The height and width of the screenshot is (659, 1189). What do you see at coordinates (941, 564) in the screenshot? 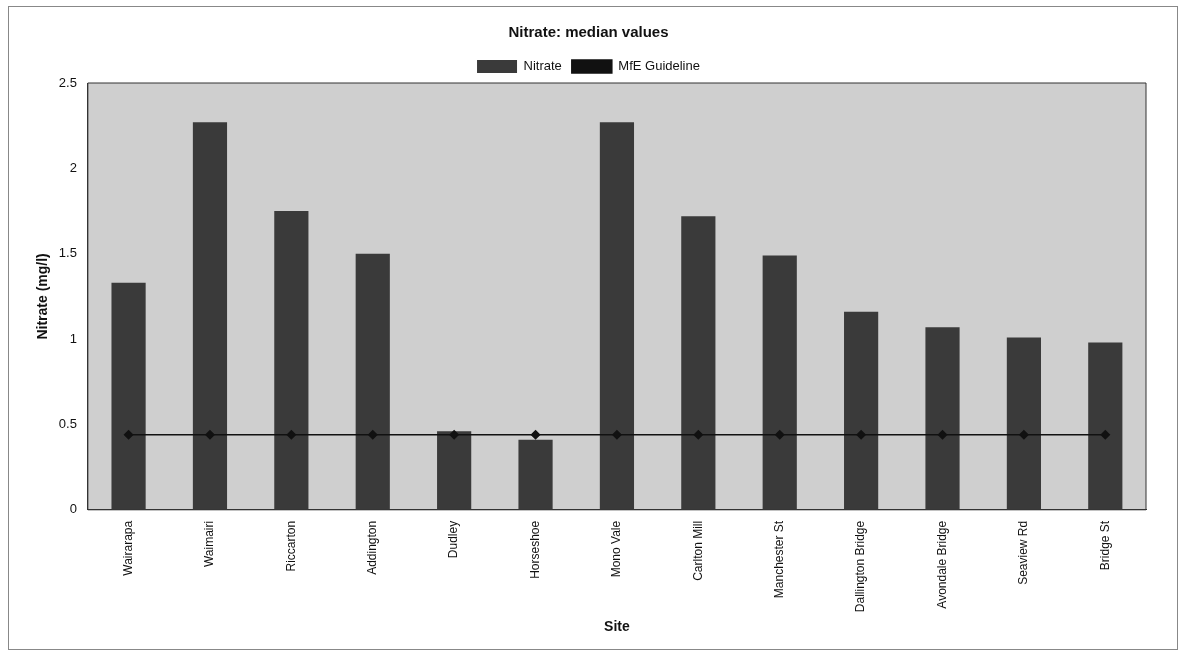
I see `x-tick-label: Avondale Bridge` at bounding box center [941, 564].